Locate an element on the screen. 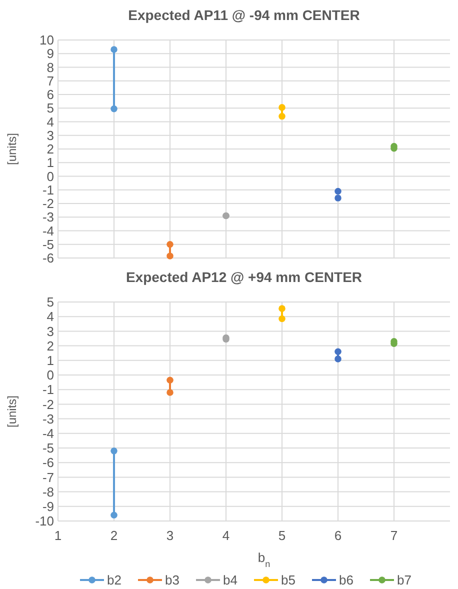 The width and height of the screenshot is (458, 589). y-tick-label: 9 is located at coordinates (50, 54).